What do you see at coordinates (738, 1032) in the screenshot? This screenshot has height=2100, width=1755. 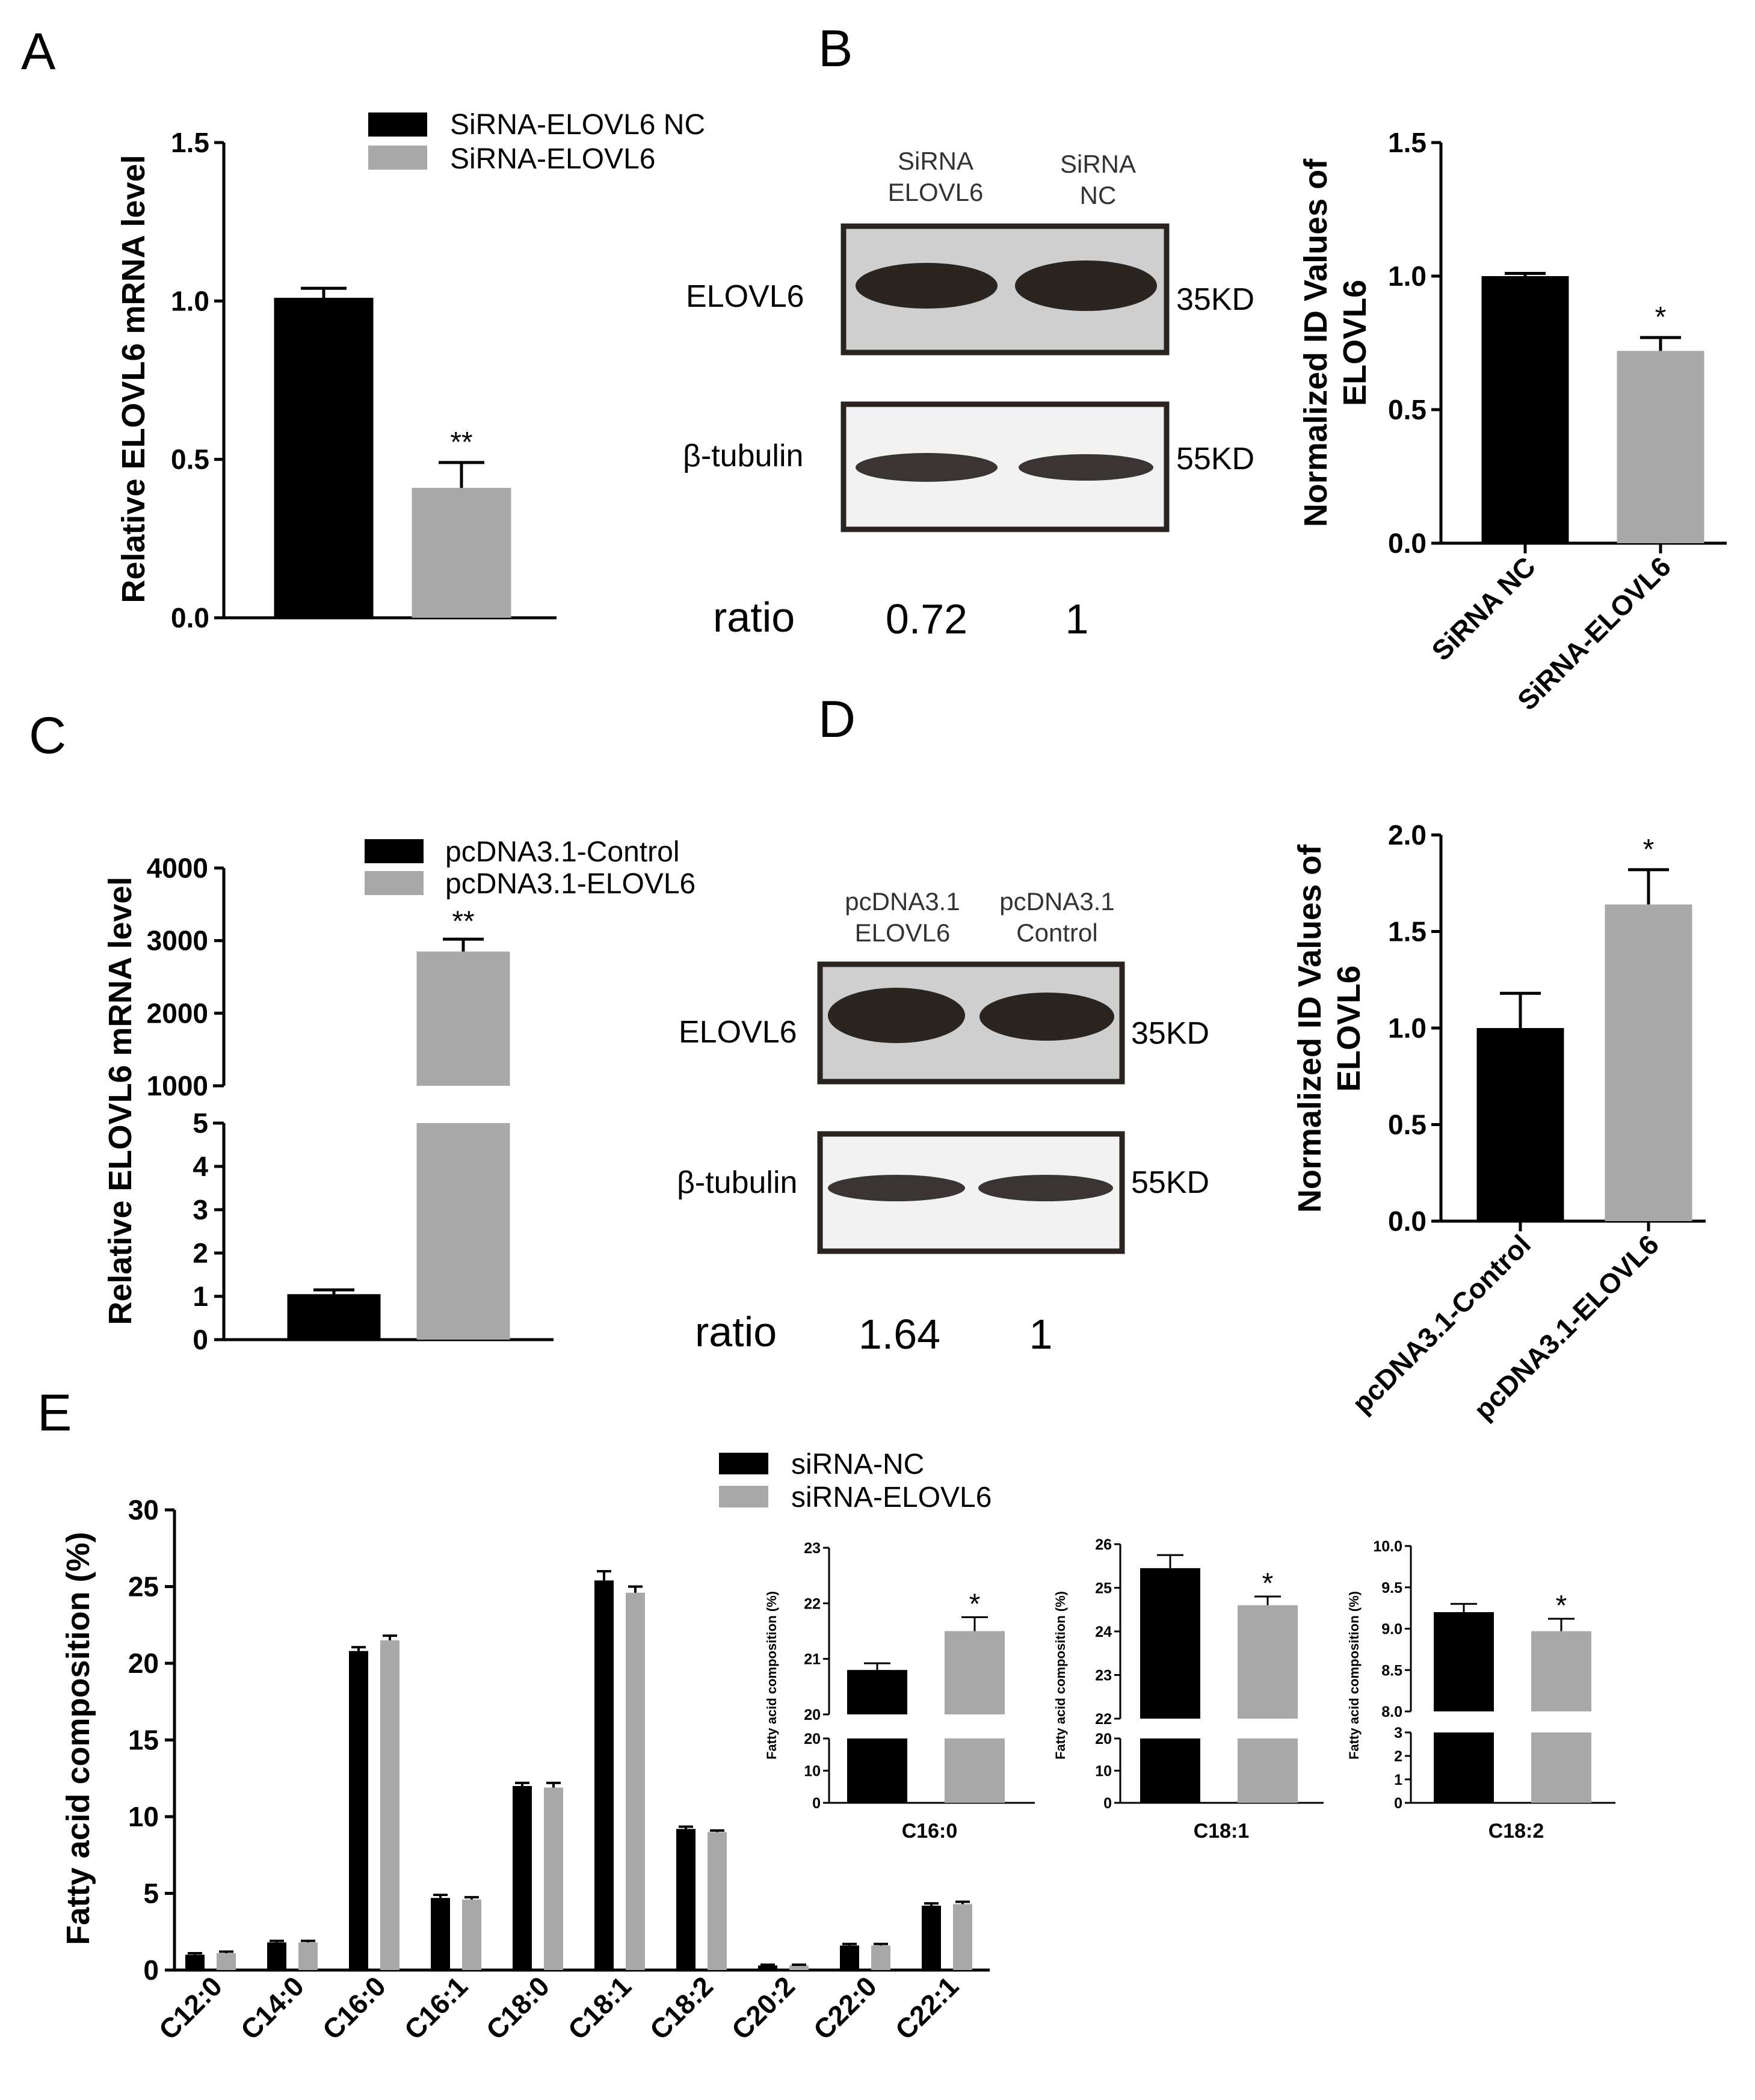 I see `blot-row-label: ELOVL6` at bounding box center [738, 1032].